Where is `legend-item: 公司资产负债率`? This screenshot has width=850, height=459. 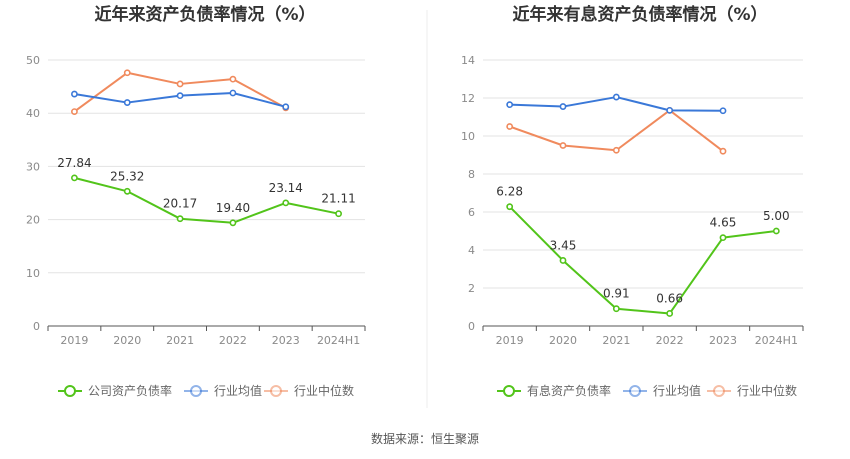 legend-item: 公司资产负债率 is located at coordinates (115, 390).